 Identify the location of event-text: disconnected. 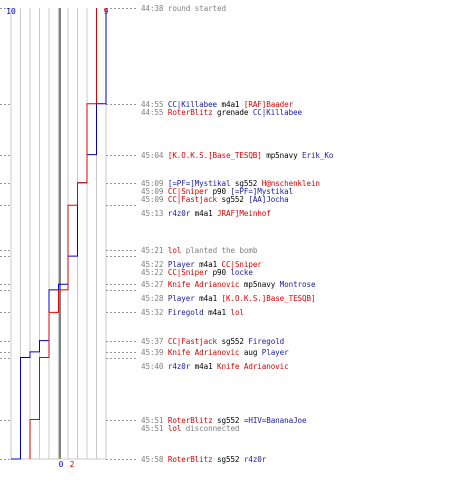
(210, 428).